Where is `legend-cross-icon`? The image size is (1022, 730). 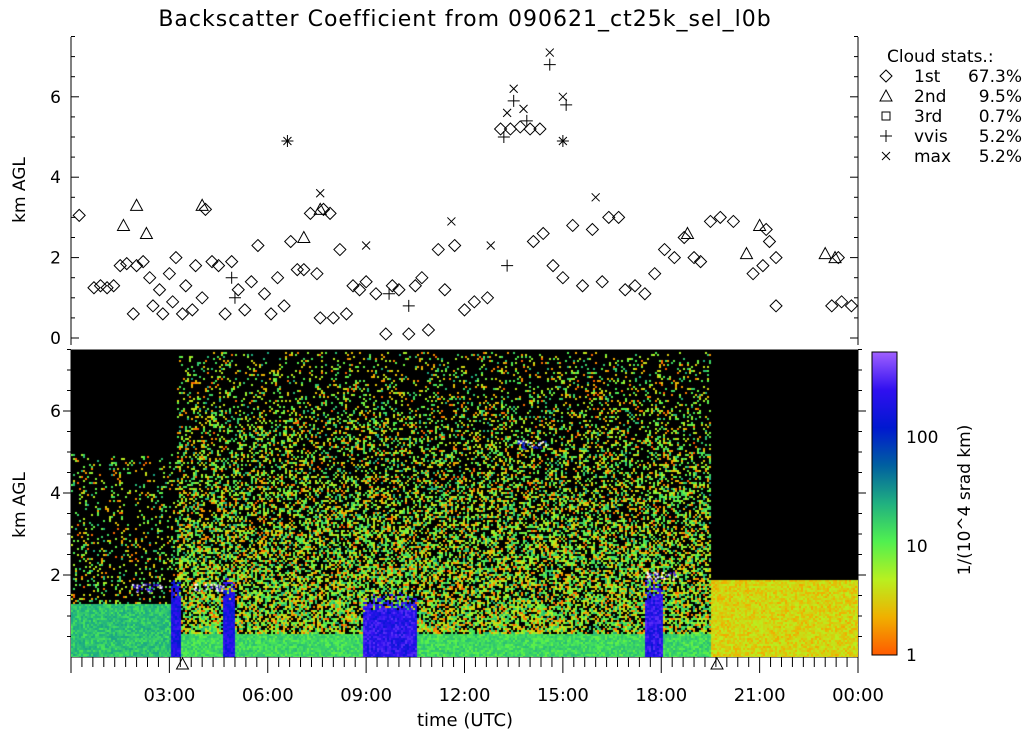
legend-cross-icon is located at coordinates (886, 156).